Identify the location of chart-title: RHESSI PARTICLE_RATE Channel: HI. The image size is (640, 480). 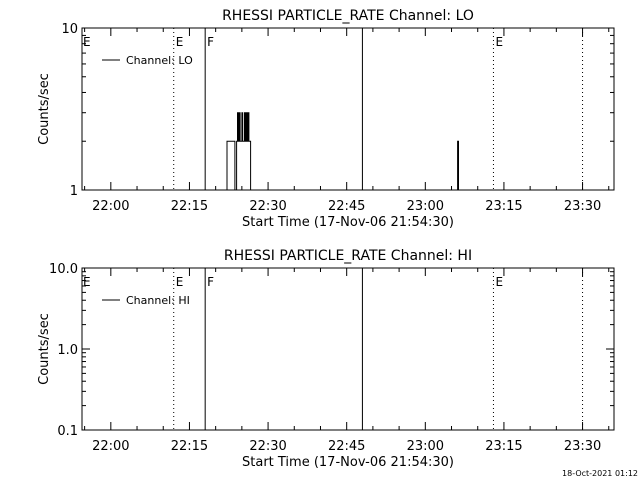
(348, 256).